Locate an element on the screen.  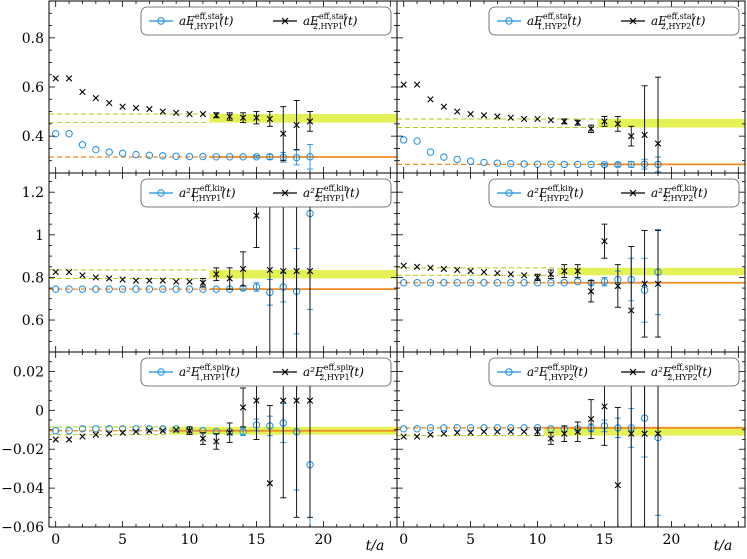
legend-label: a²Eeff,spin 1,HYP2(t) is located at coordinates (557, 372).